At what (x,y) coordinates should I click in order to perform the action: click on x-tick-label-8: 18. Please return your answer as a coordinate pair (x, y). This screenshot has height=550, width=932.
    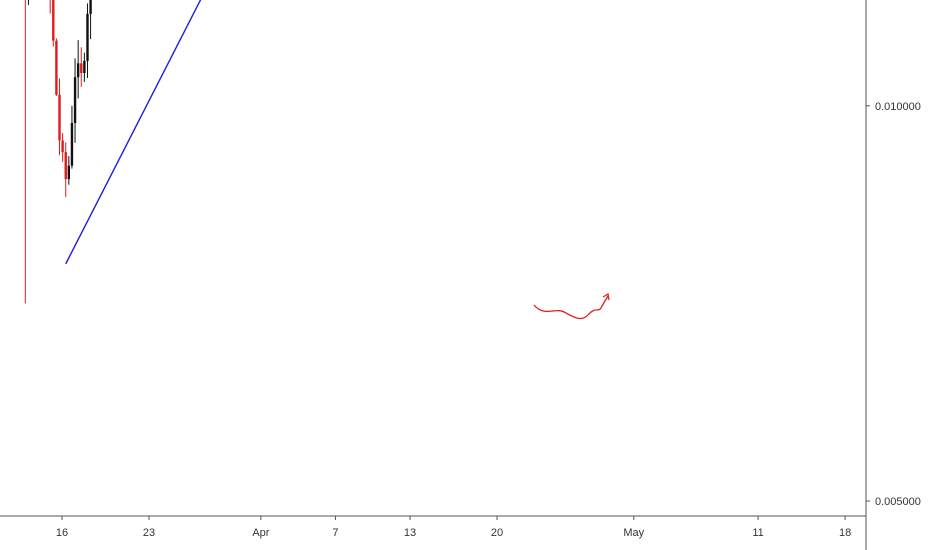
    Looking at the image, I should click on (845, 533).